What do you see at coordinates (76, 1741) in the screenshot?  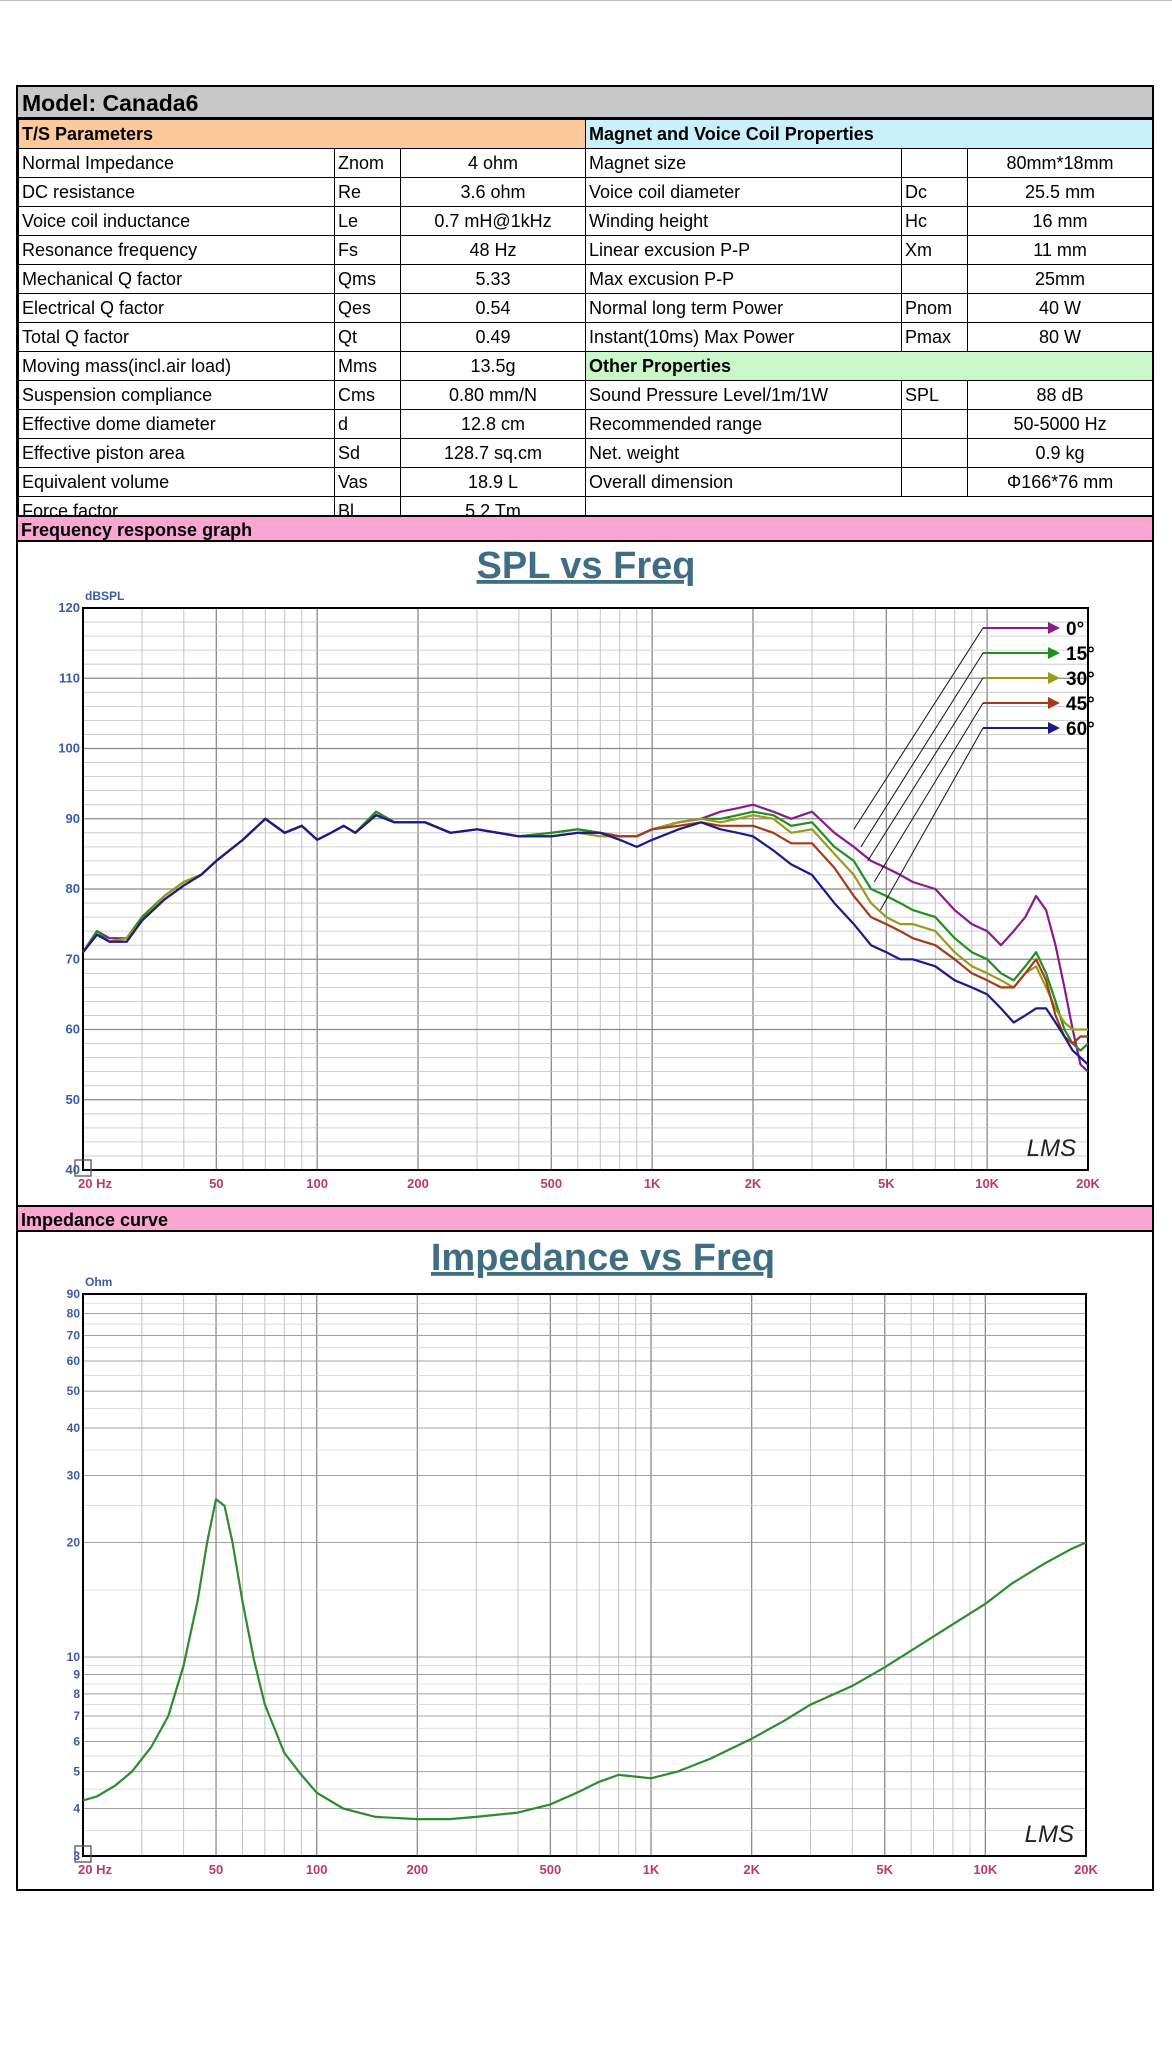 I see `y-tick-label: 6` at bounding box center [76, 1741].